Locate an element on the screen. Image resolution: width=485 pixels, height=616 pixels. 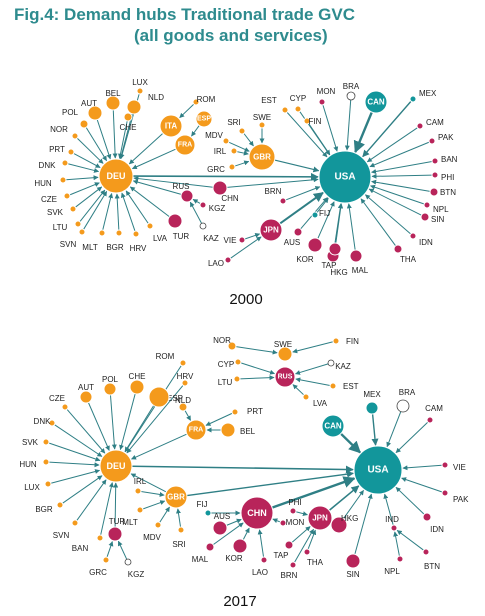
node-nor is located at coordinates (75, 136).